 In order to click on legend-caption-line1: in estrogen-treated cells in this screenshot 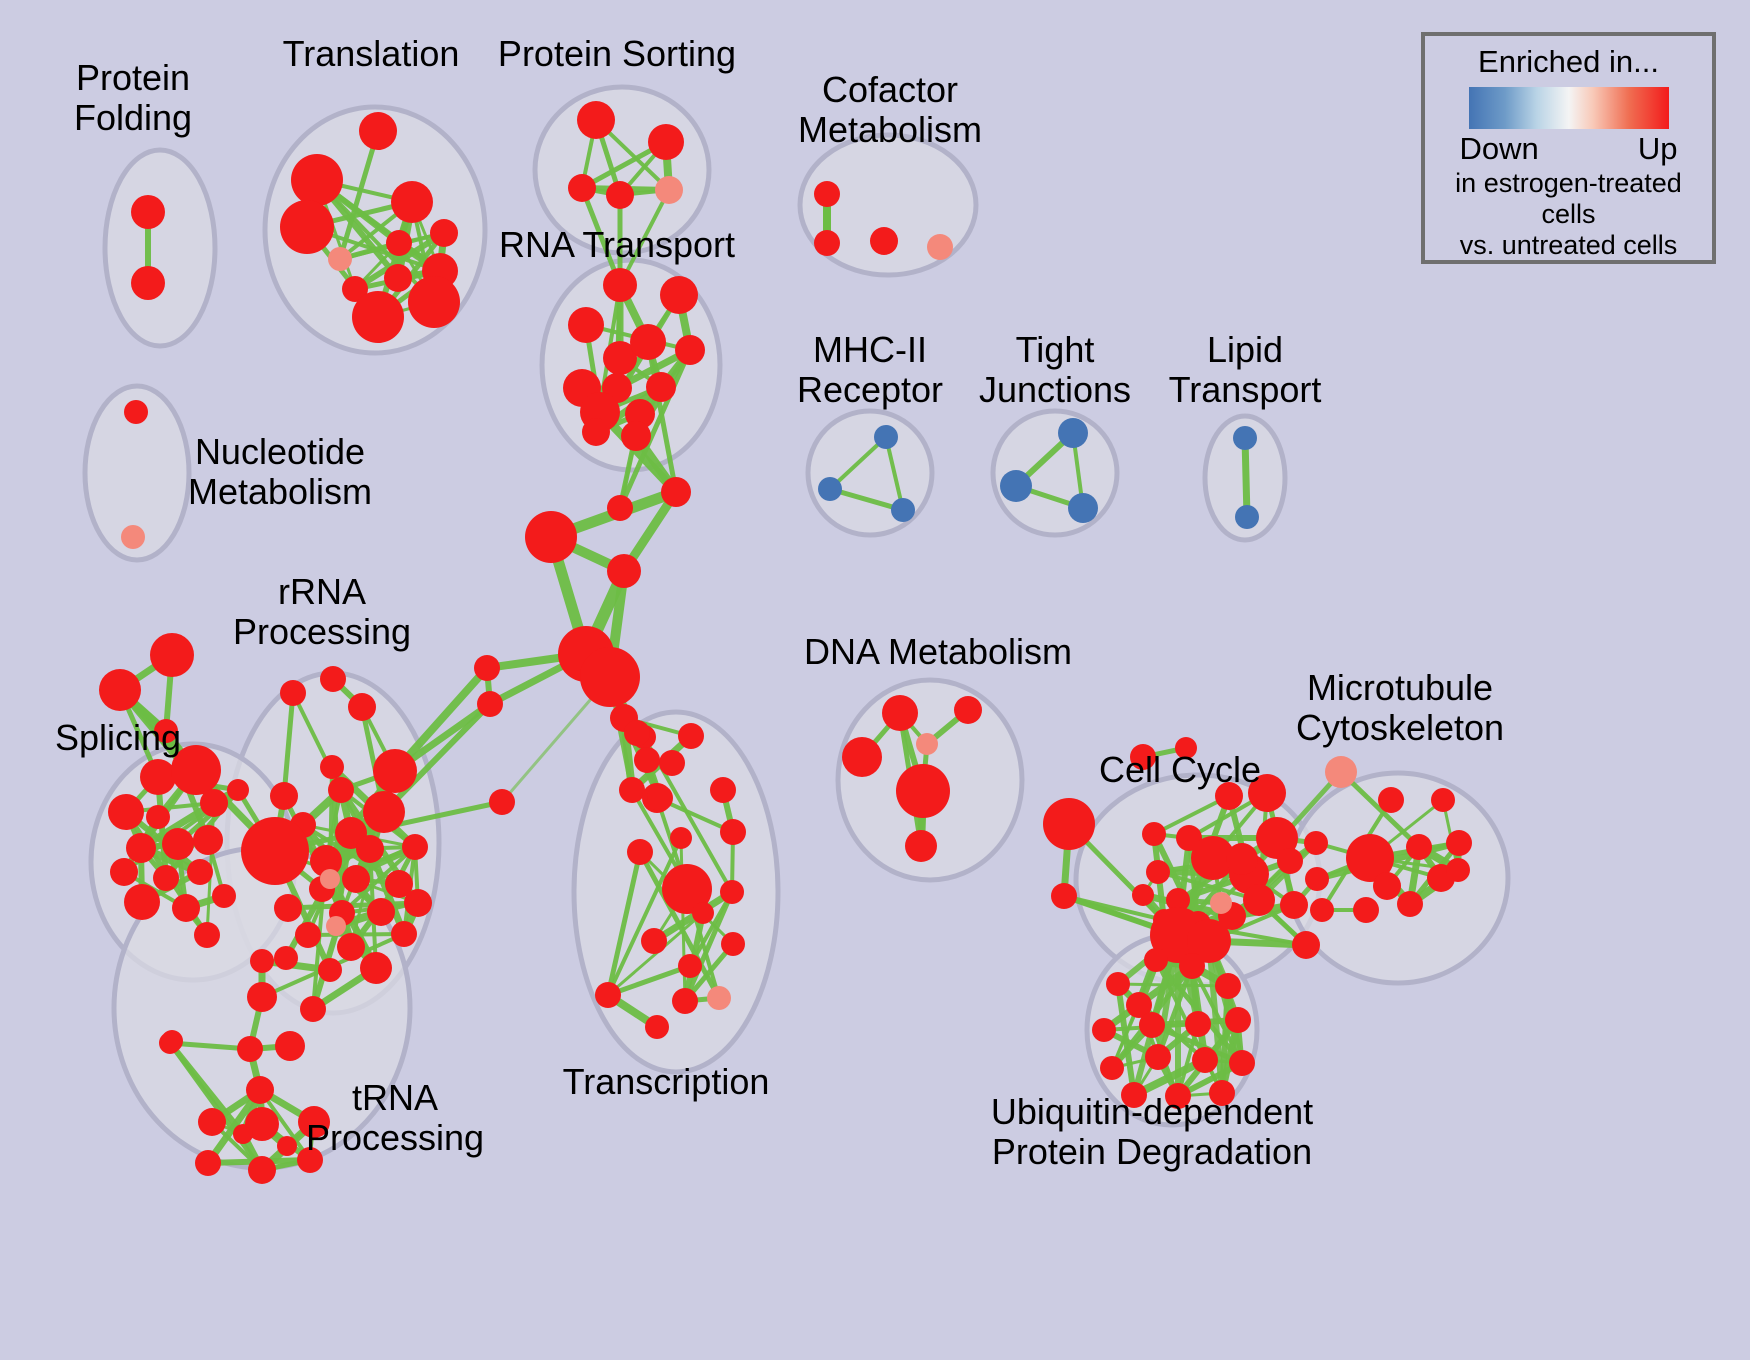, I will do `click(1568, 198)`.